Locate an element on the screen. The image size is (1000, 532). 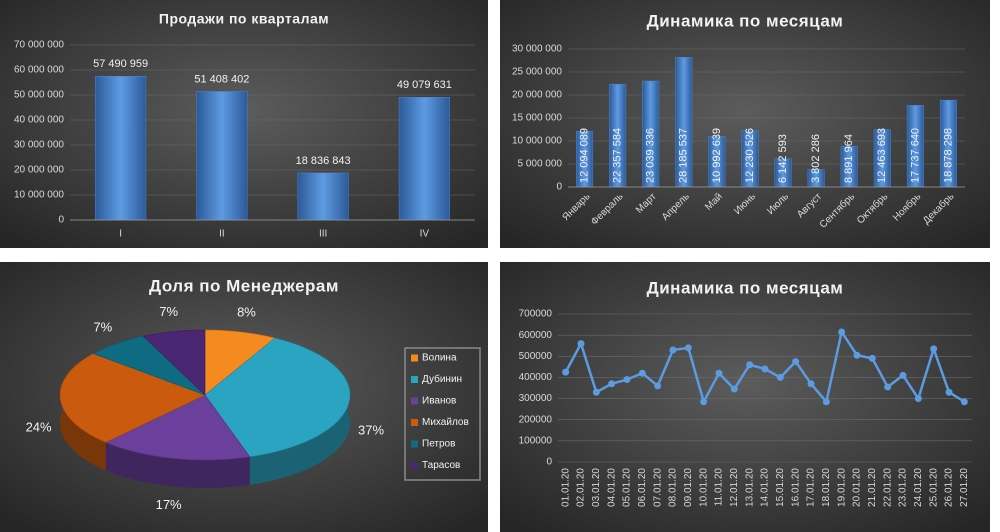
chart-title: Продажи по кварталам is located at coordinates (244, 19).